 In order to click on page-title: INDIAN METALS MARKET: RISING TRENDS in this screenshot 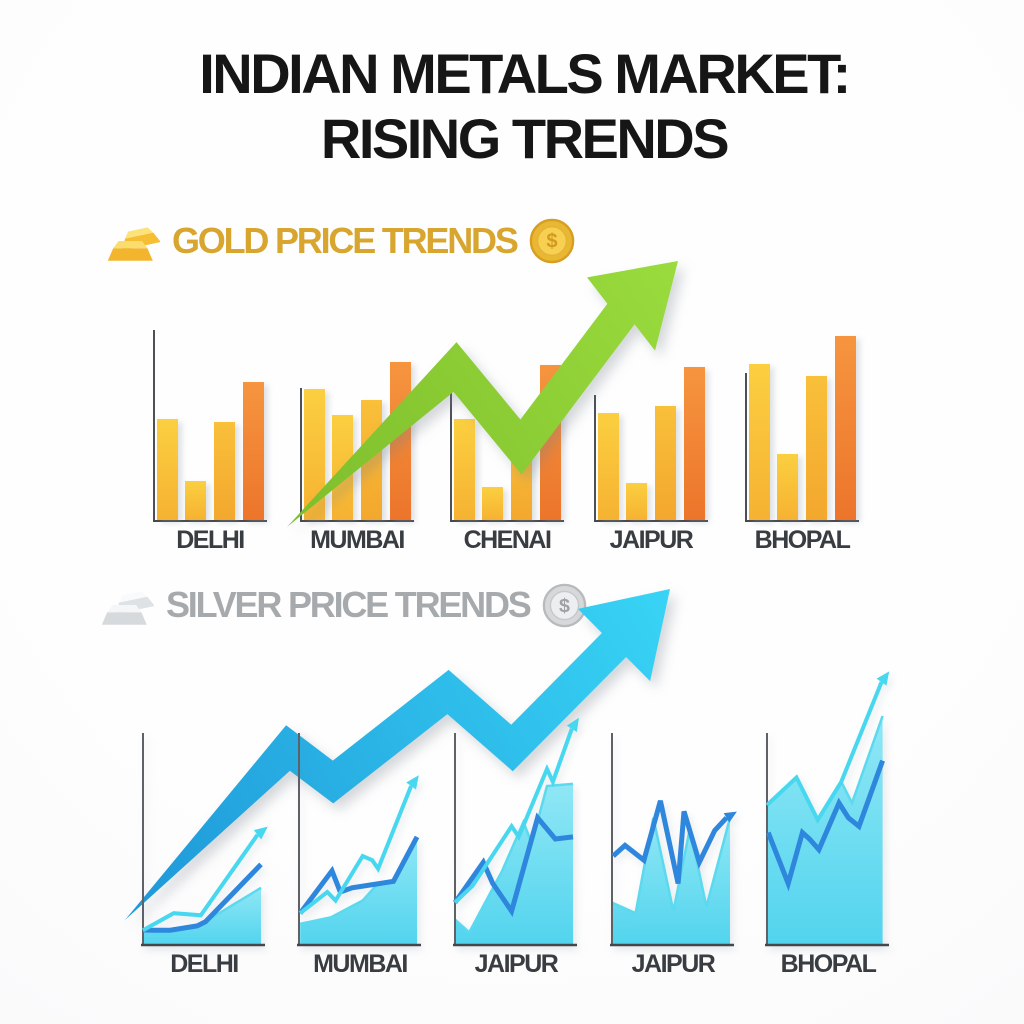, I will do `click(524, 107)`.